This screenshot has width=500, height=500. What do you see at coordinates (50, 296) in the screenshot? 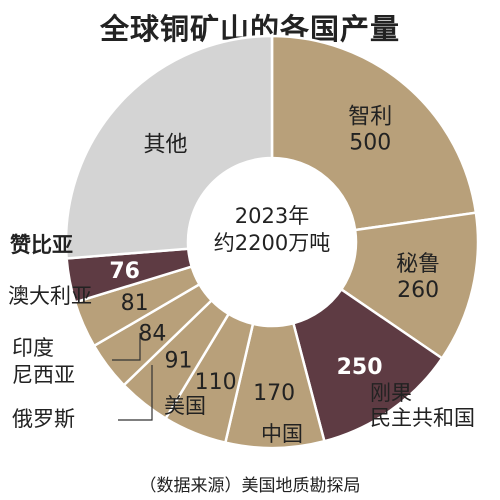
I see `slice-outside-name-7: 澳大利亚` at bounding box center [50, 296].